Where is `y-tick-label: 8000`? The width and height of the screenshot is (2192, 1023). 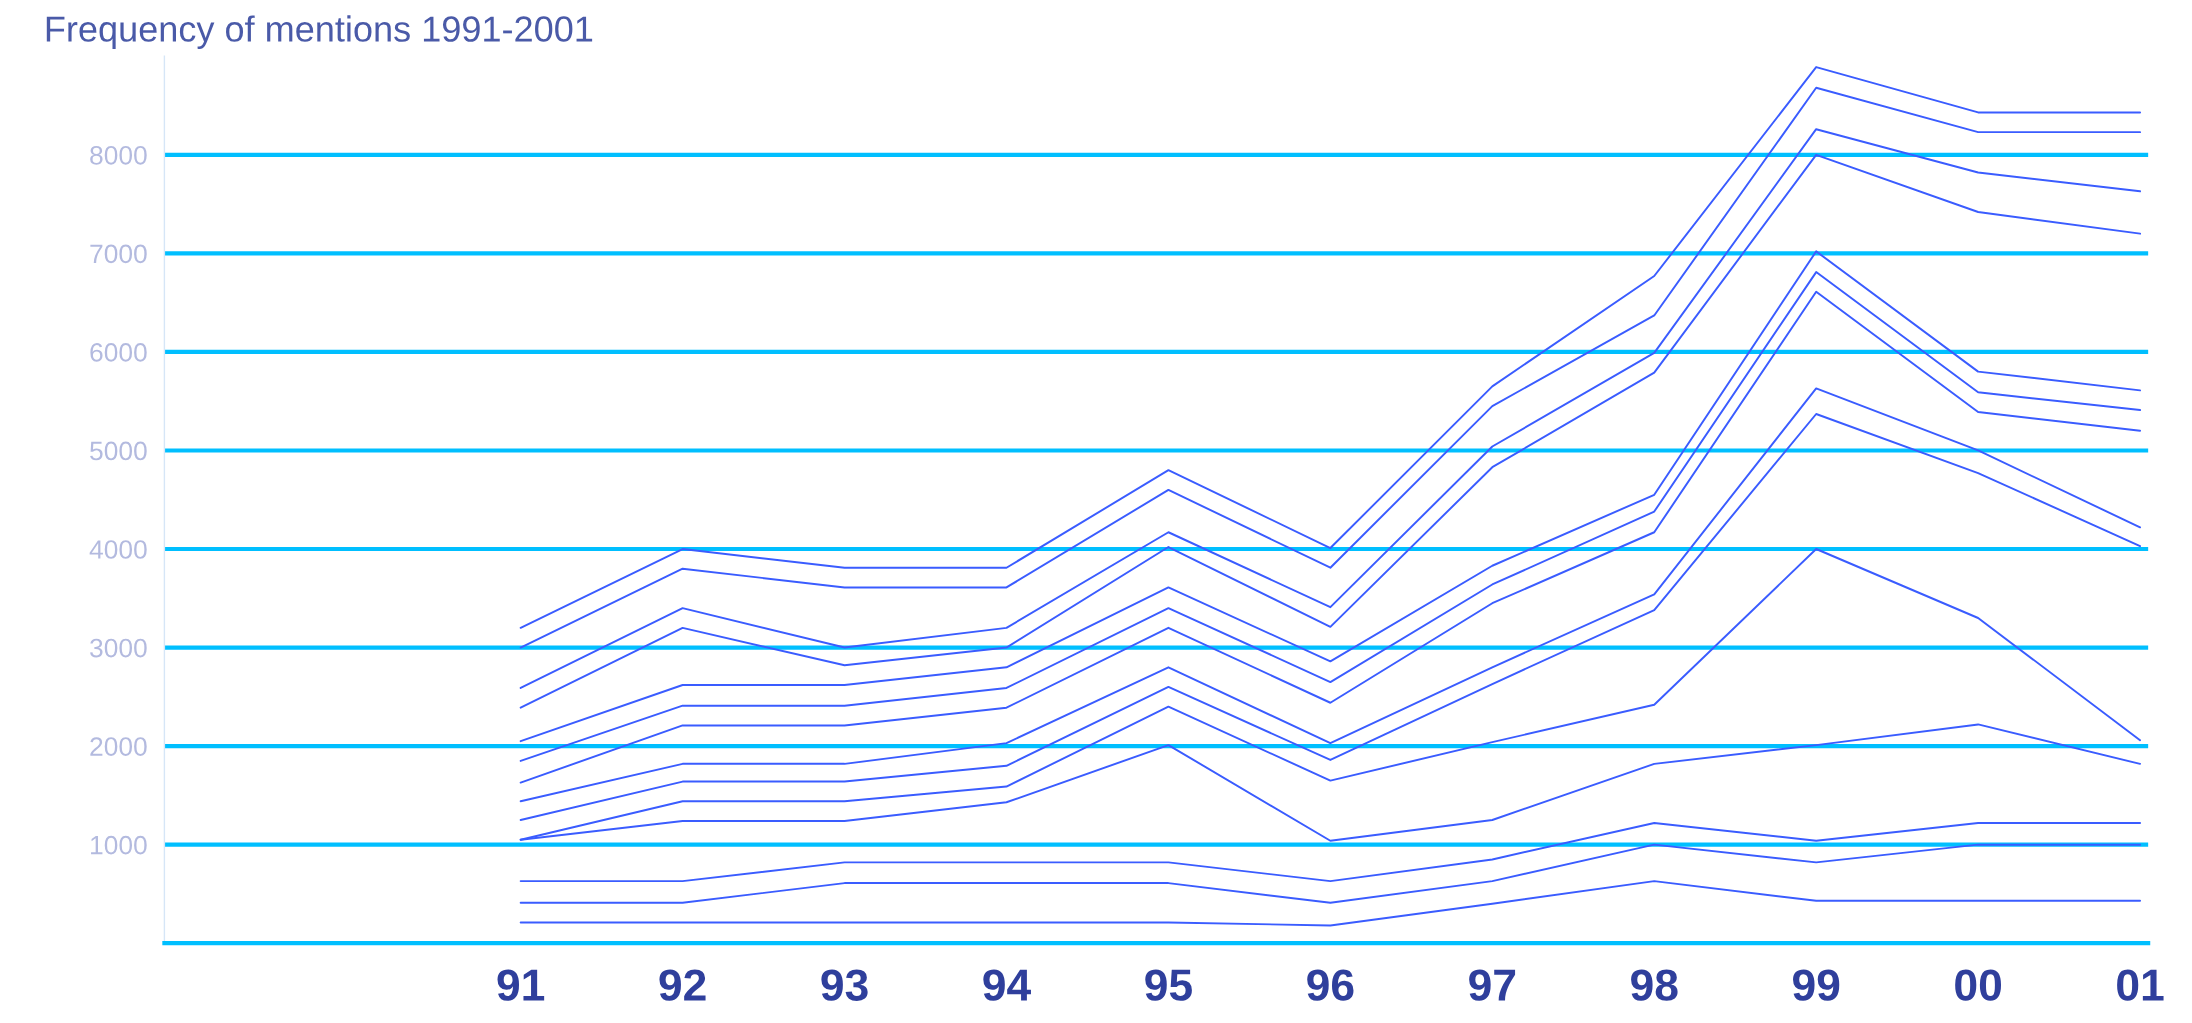
y-tick-label: 8000 is located at coordinates (118, 155).